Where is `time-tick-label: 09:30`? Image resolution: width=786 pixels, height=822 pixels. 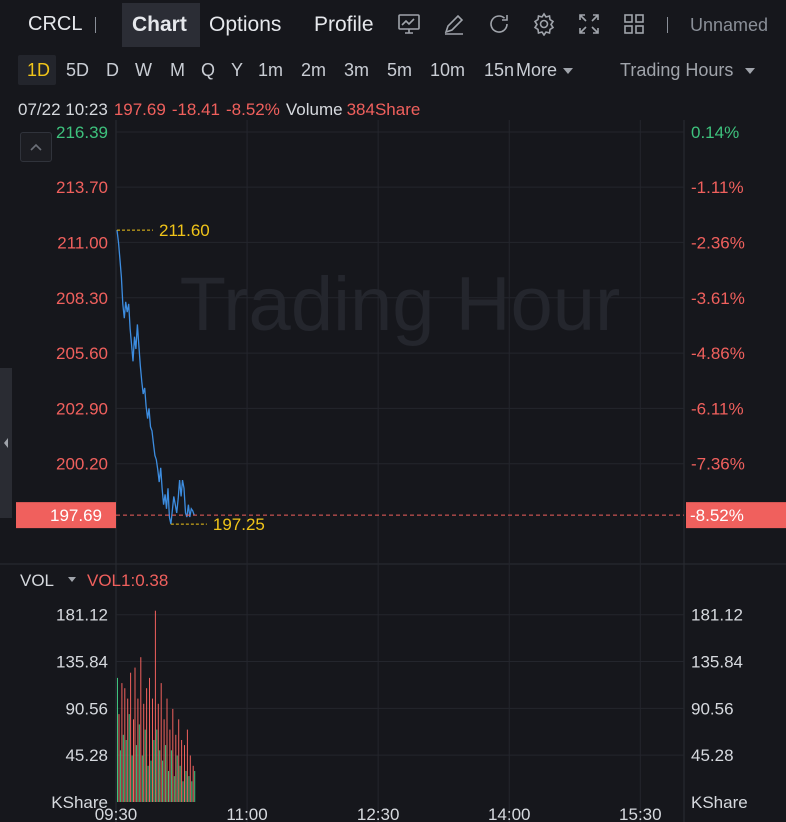
time-tick-label: 09:30 is located at coordinates (116, 813).